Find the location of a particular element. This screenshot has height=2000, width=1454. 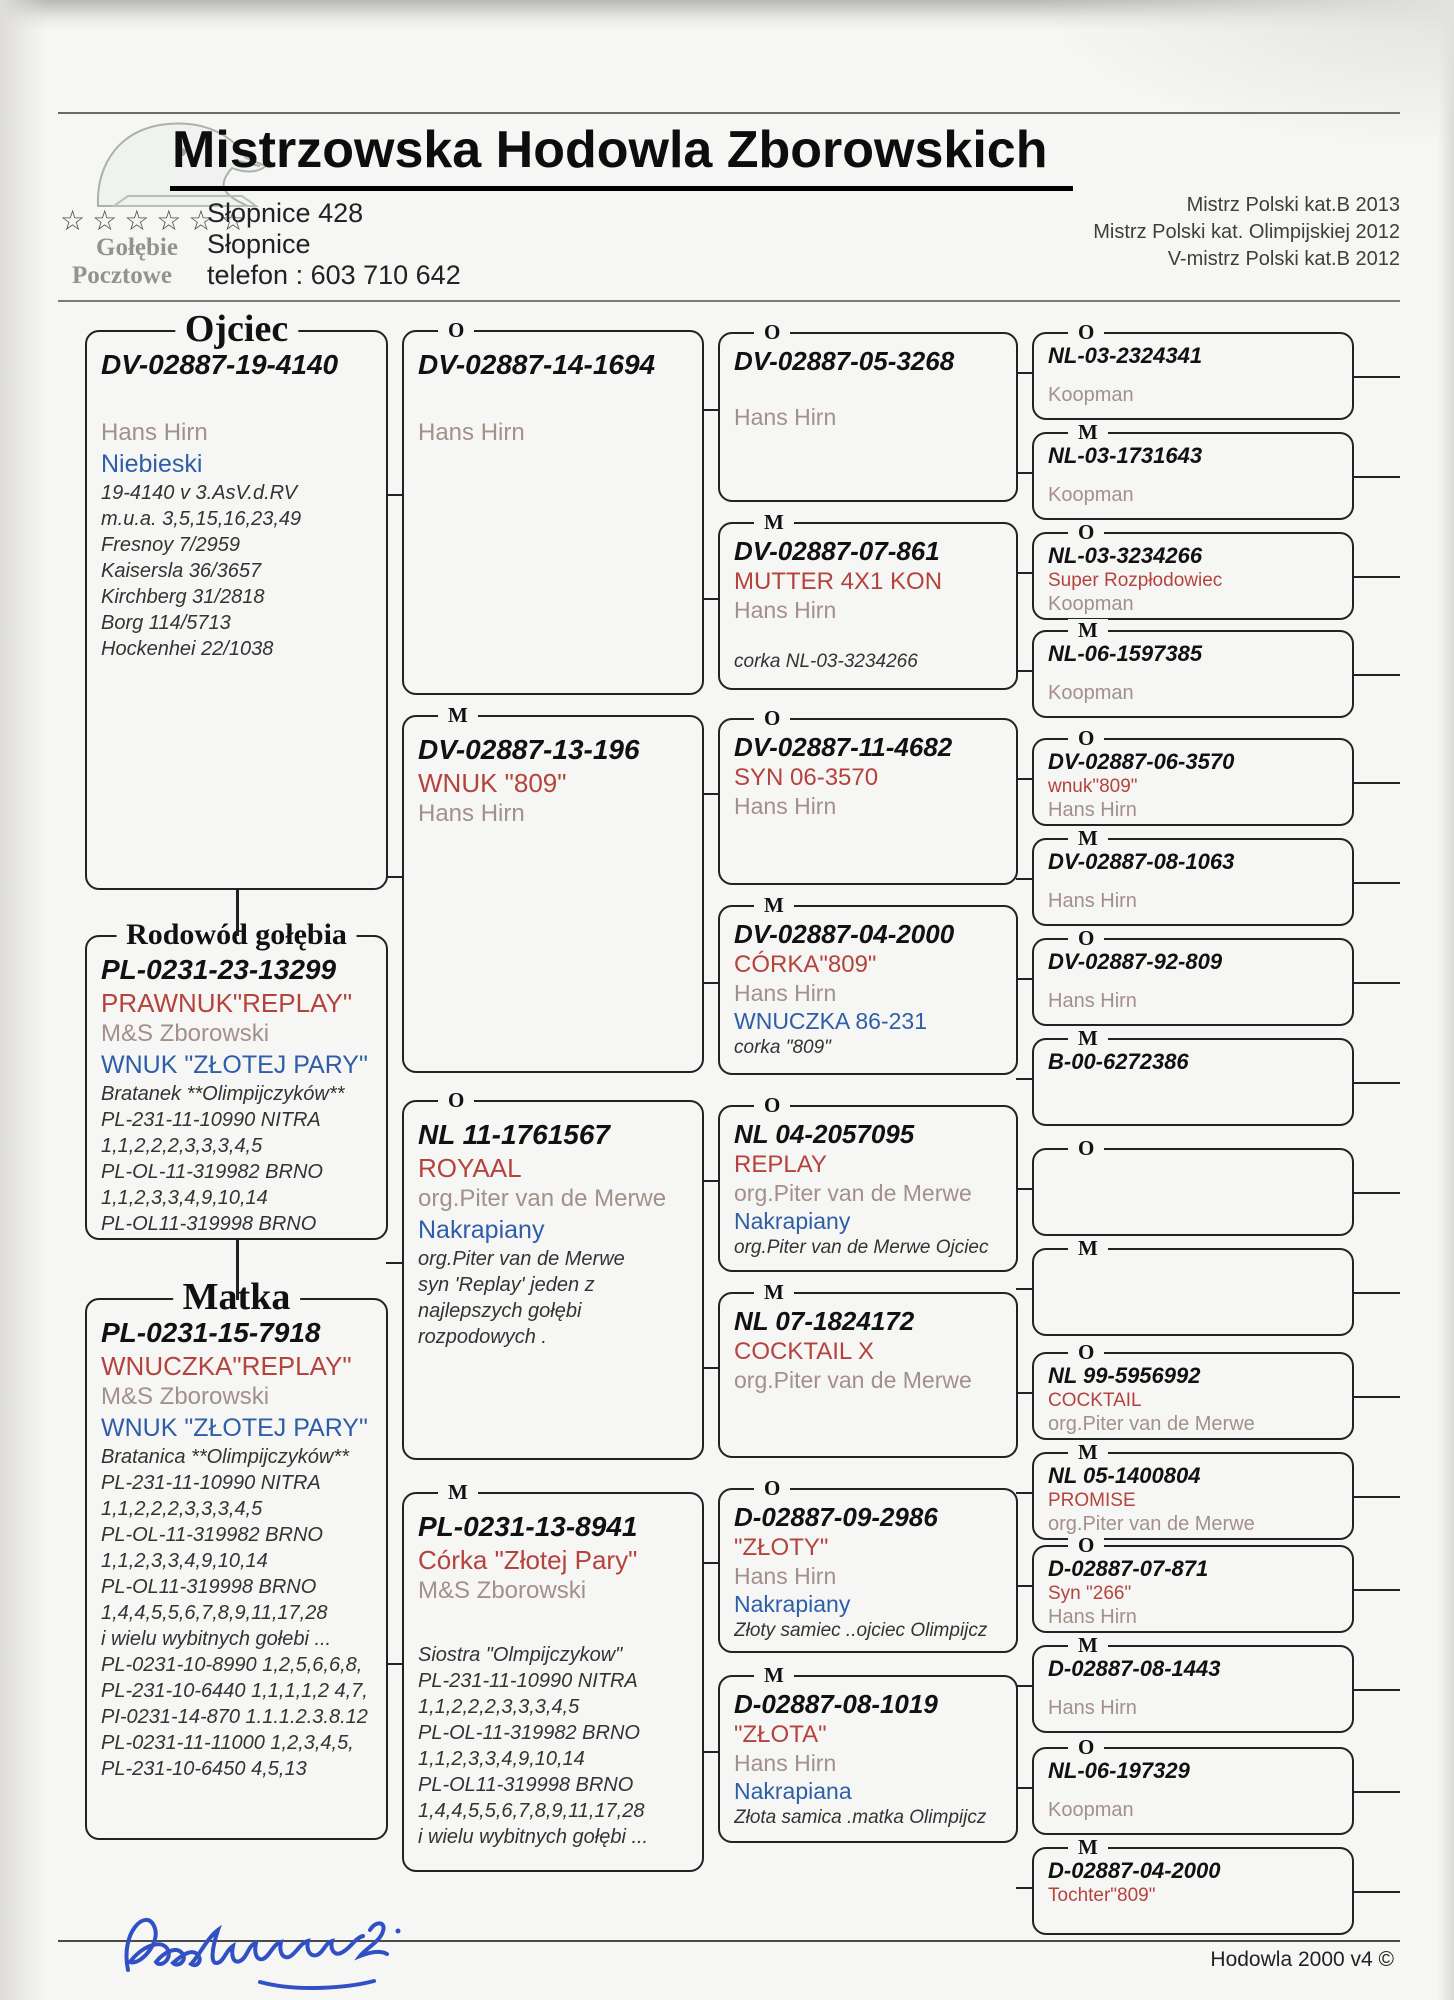

pedigree-box: O NL-06-197329 Koopman is located at coordinates (1193, 1785).